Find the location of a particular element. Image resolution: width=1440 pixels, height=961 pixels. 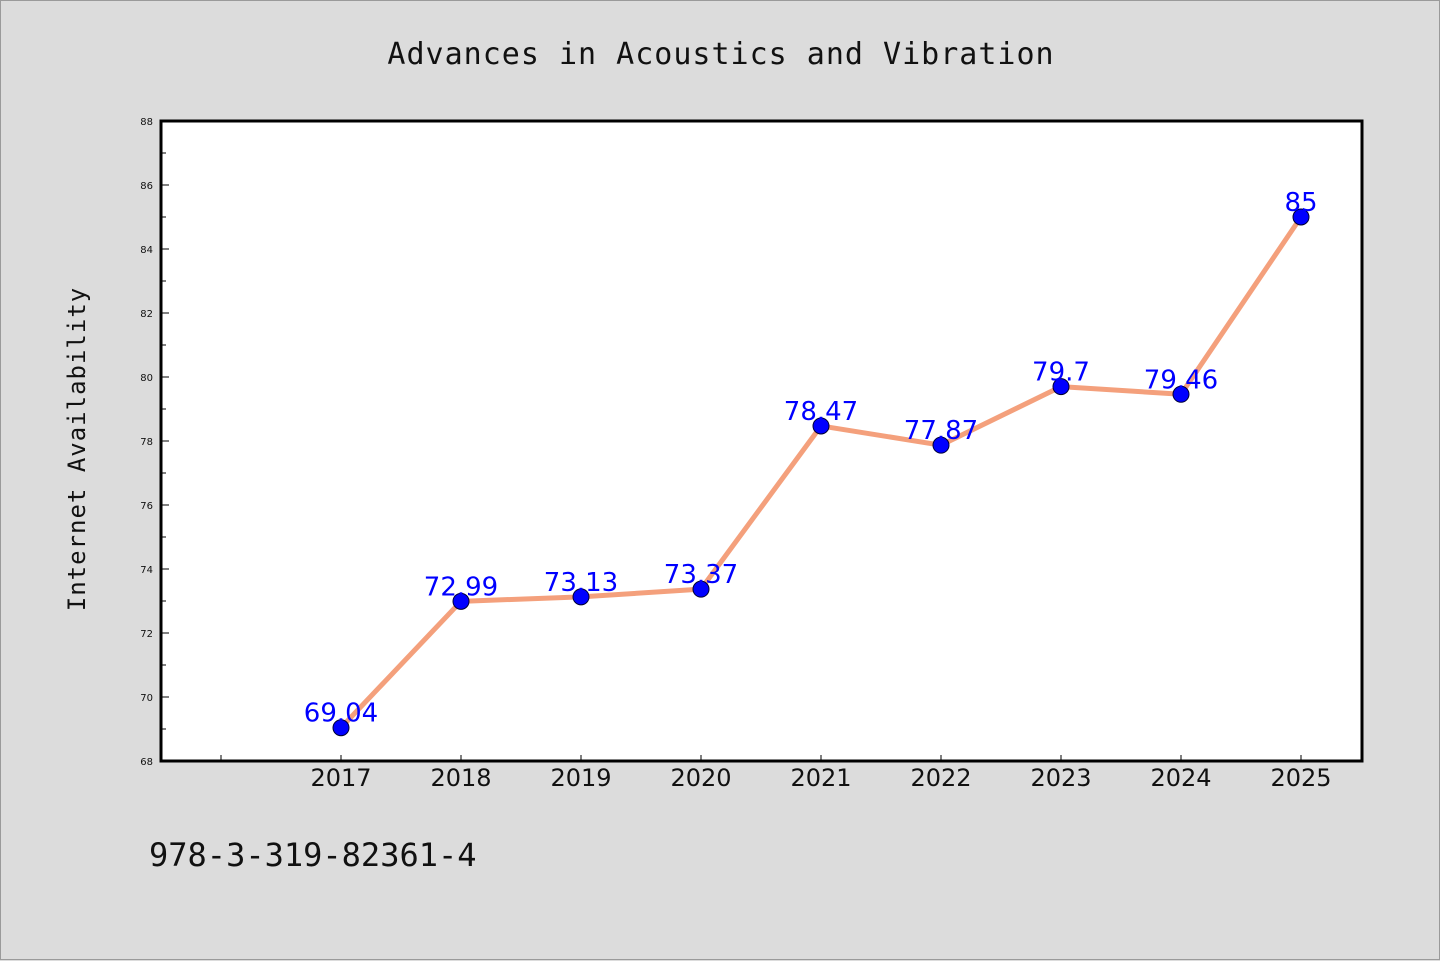

x-tick-label: 2025 is located at coordinates (1300, 778).